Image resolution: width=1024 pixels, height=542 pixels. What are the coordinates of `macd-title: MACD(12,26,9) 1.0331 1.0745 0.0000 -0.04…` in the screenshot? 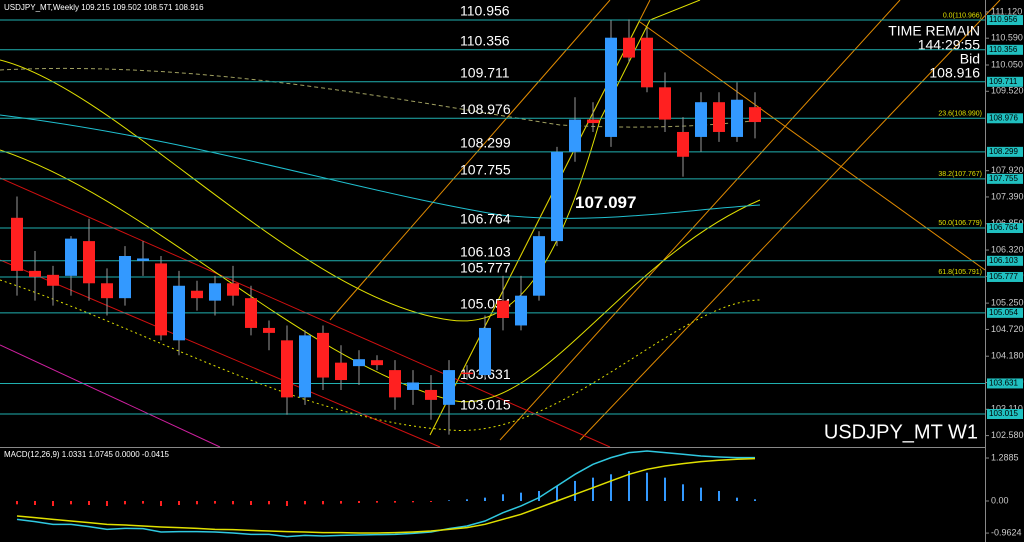 It's located at (87, 454).